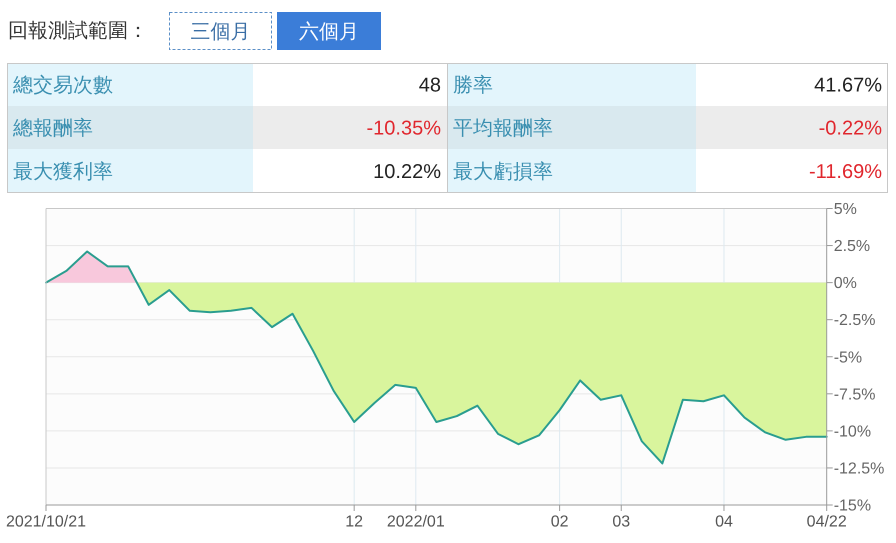 The height and width of the screenshot is (543, 896). I want to click on y-tick-label: -2.5%, so click(855, 321).